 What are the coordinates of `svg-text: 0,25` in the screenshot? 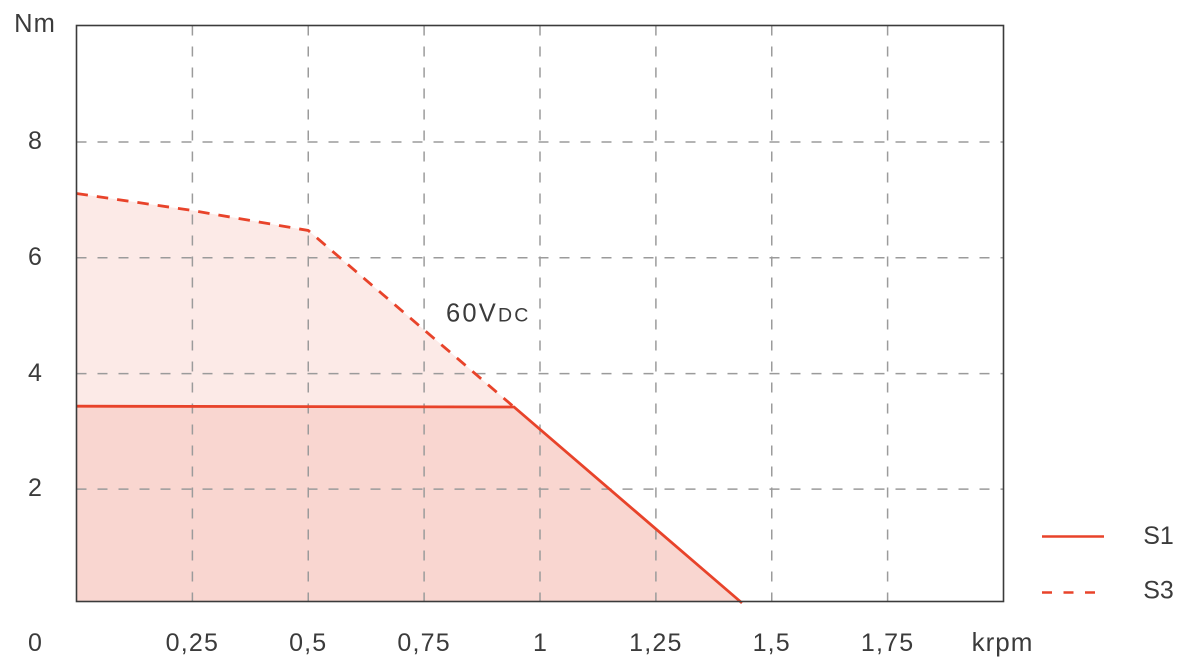 It's located at (192, 643).